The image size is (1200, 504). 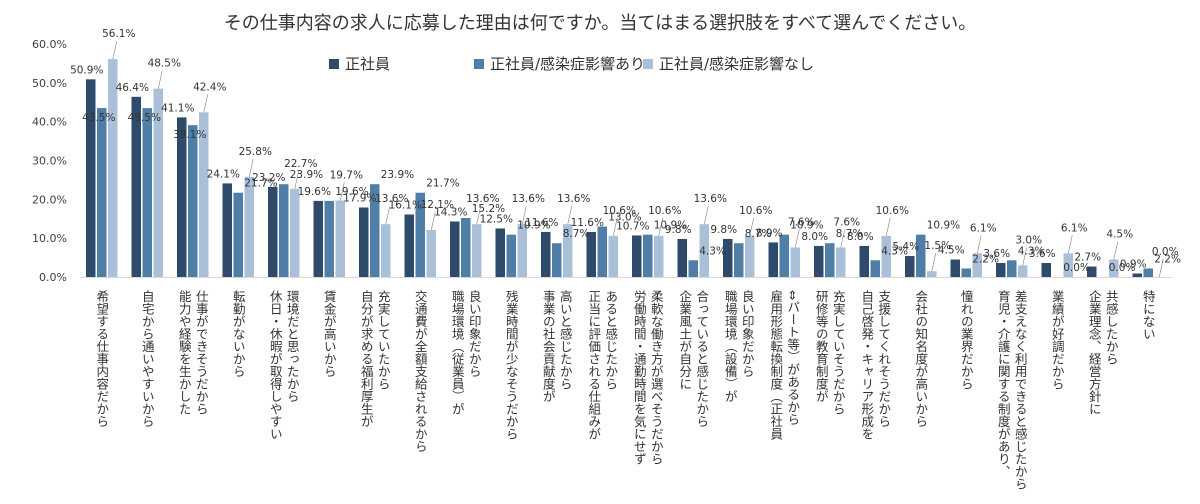 I want to click on y-tick-label: 50.0%, so click(x=49, y=83).